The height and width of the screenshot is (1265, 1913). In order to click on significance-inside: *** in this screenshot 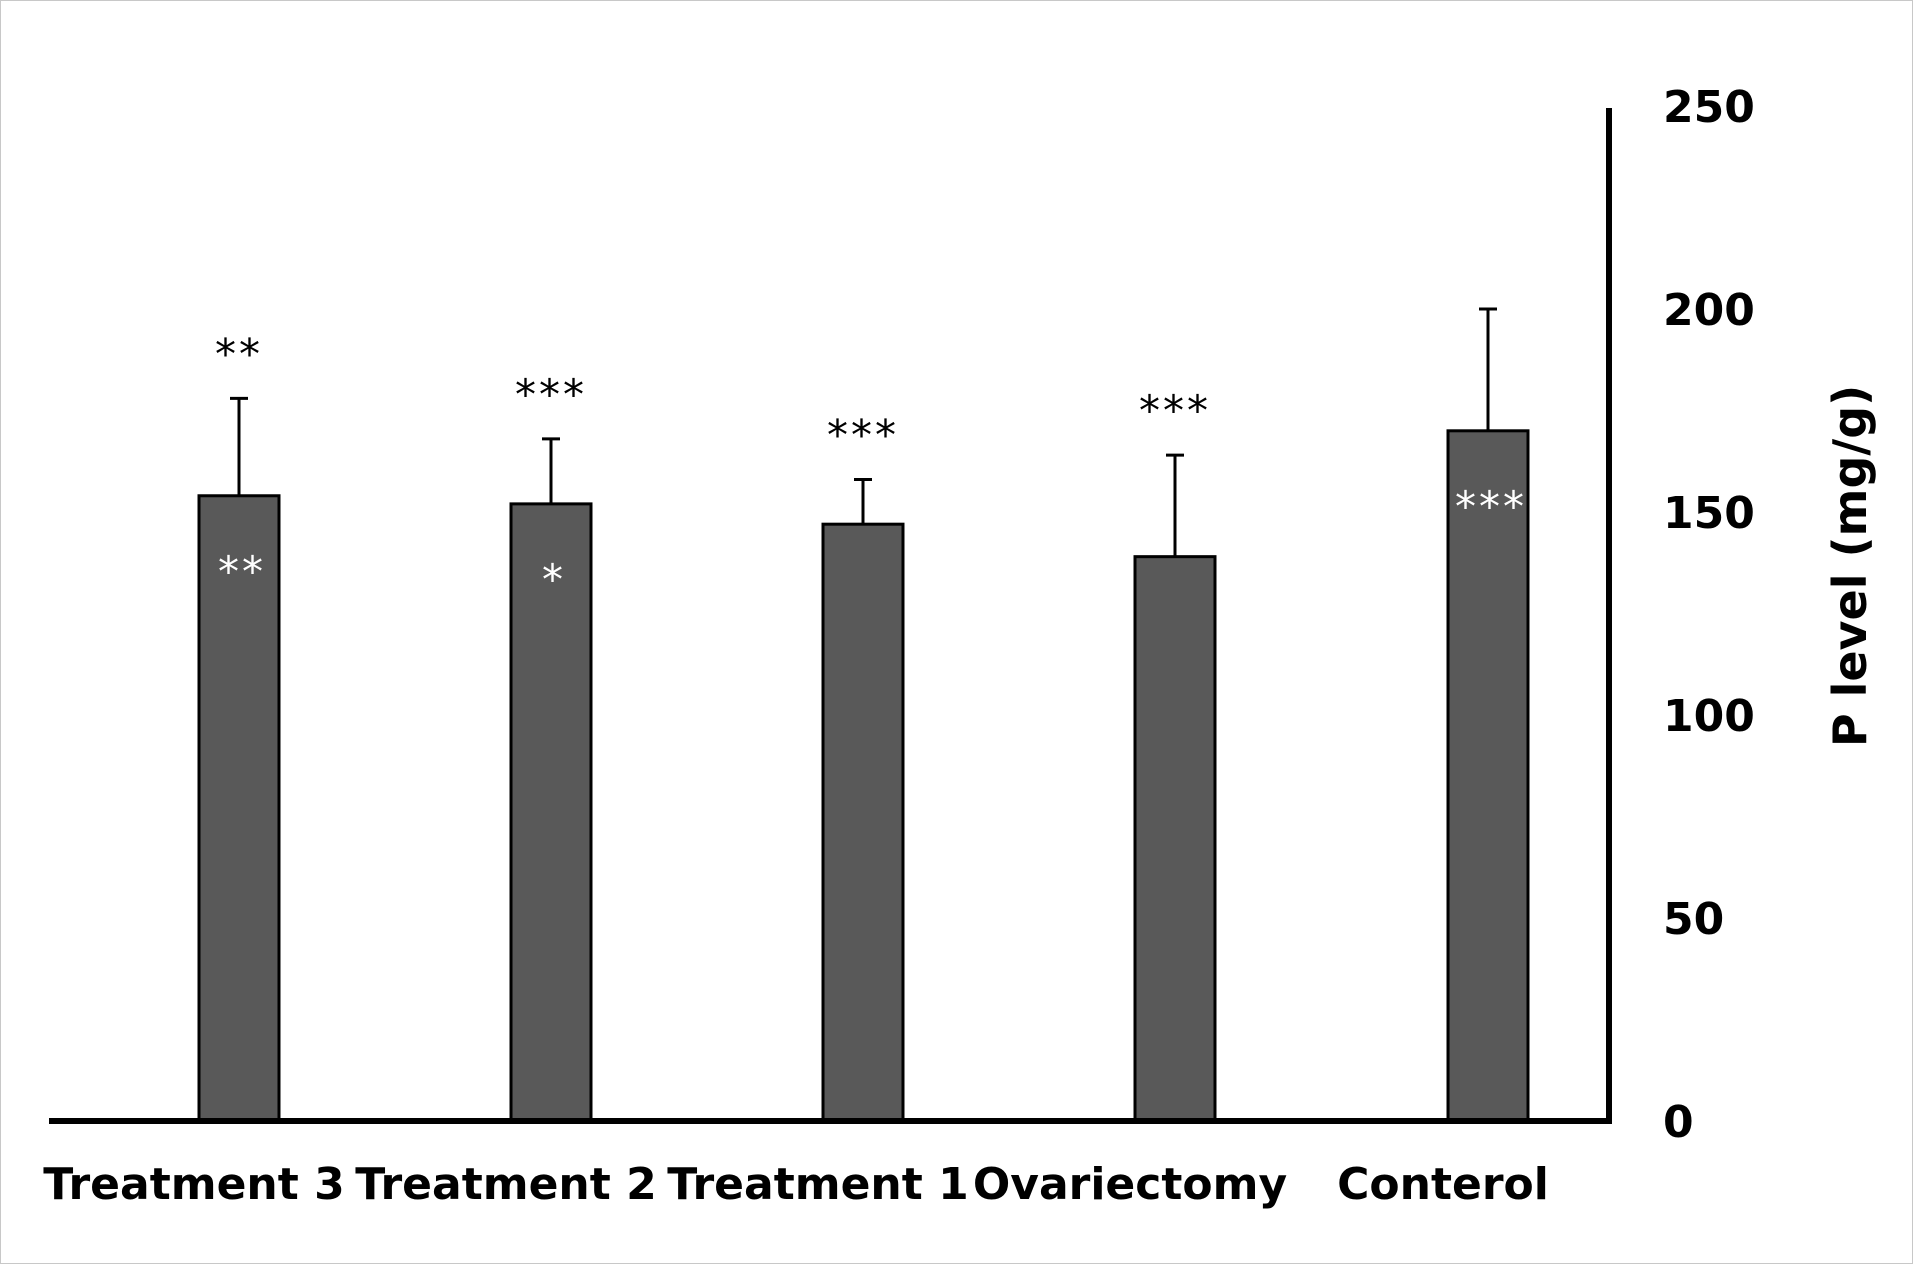, I will do `click(1491, 506)`.